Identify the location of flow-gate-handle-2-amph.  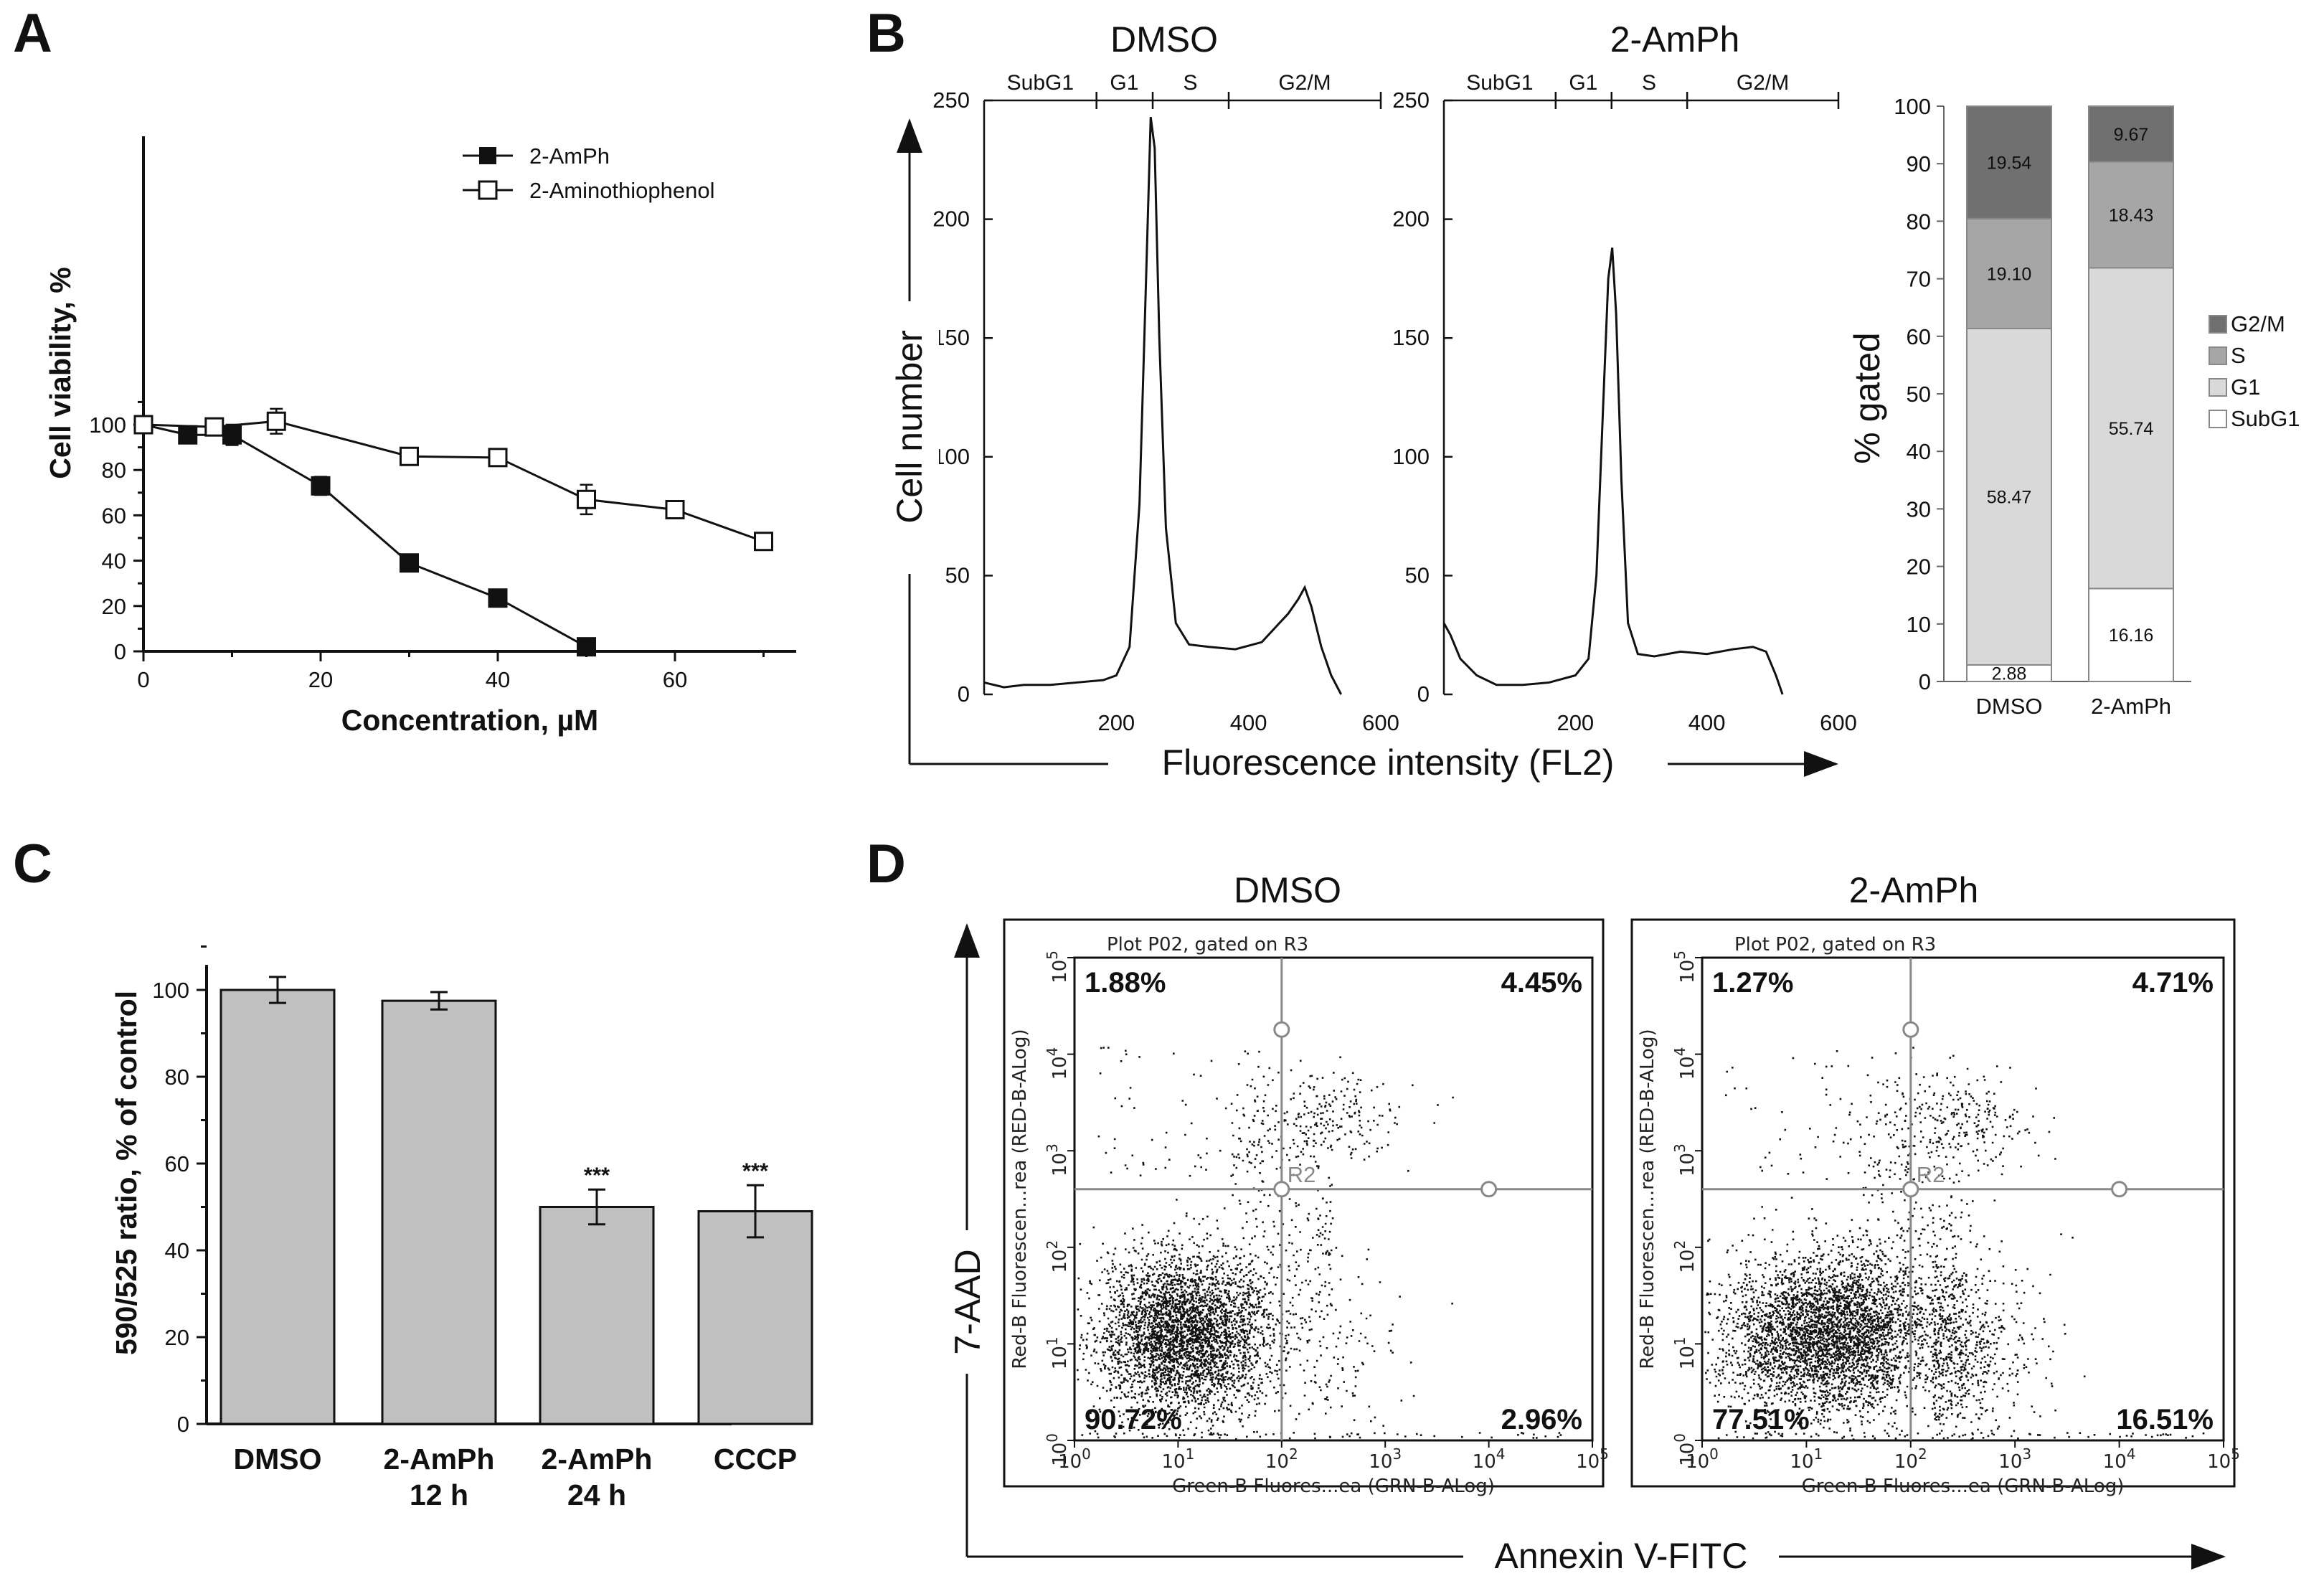
(1910, 1029).